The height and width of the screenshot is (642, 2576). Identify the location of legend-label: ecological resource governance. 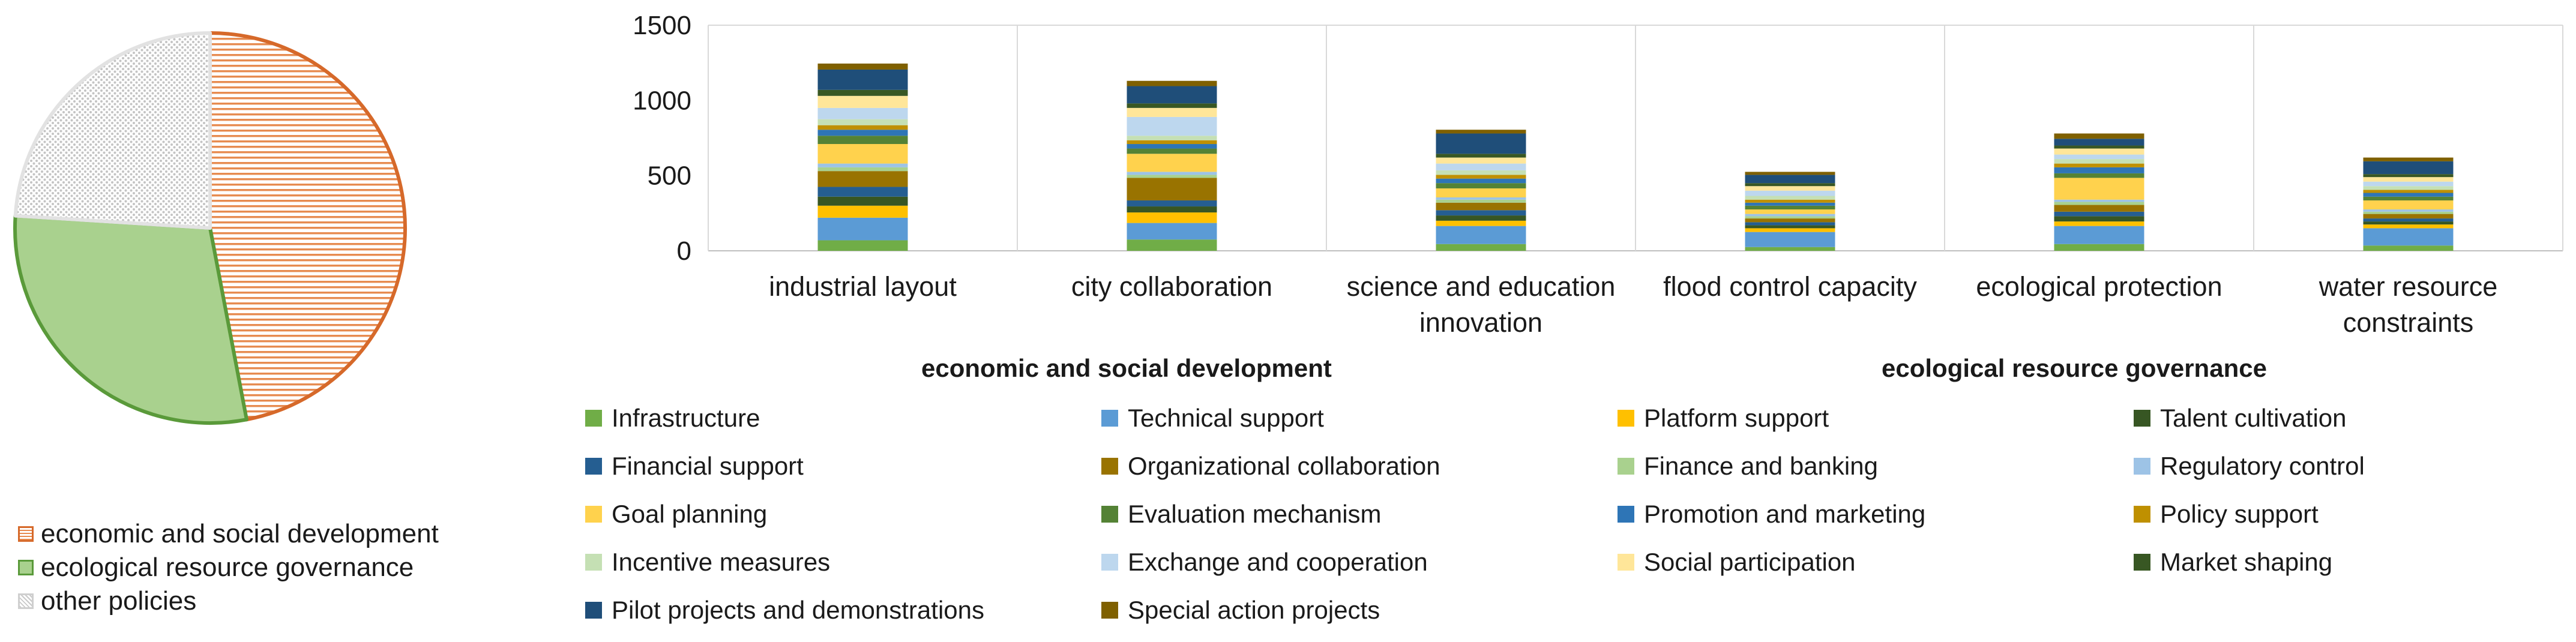
(227, 567).